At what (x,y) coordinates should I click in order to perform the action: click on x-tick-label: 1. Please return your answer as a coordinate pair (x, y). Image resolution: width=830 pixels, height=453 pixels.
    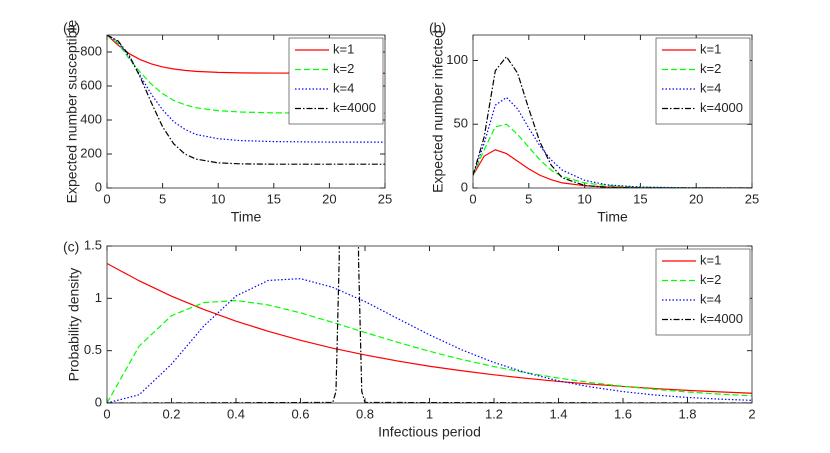
    Looking at the image, I should click on (429, 413).